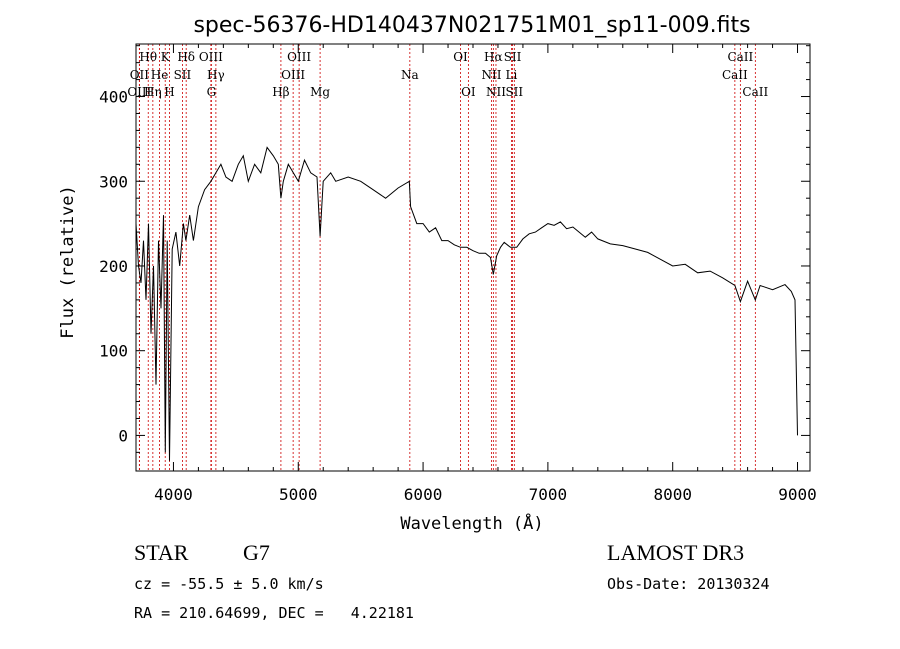 The height and width of the screenshot is (649, 900). What do you see at coordinates (113, 97) in the screenshot?
I see `y-tick-label: 400` at bounding box center [113, 97].